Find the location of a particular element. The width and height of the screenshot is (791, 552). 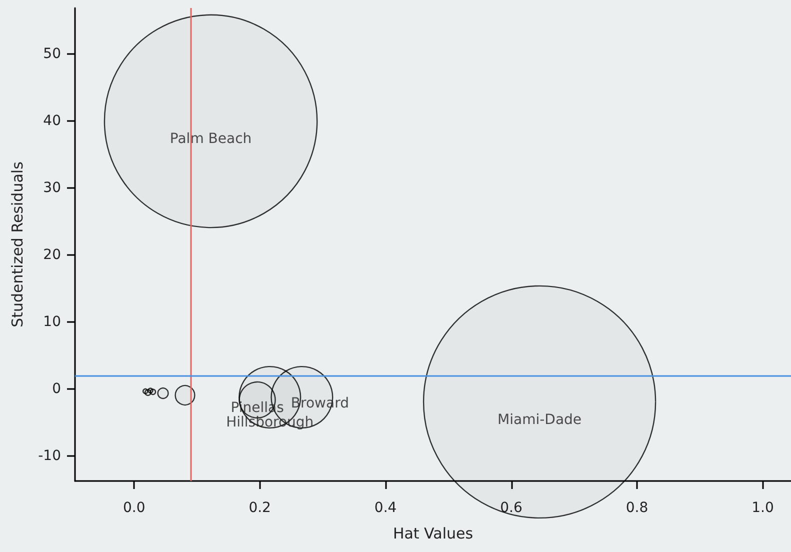

y-tick-label: 20 is located at coordinates (52, 255).